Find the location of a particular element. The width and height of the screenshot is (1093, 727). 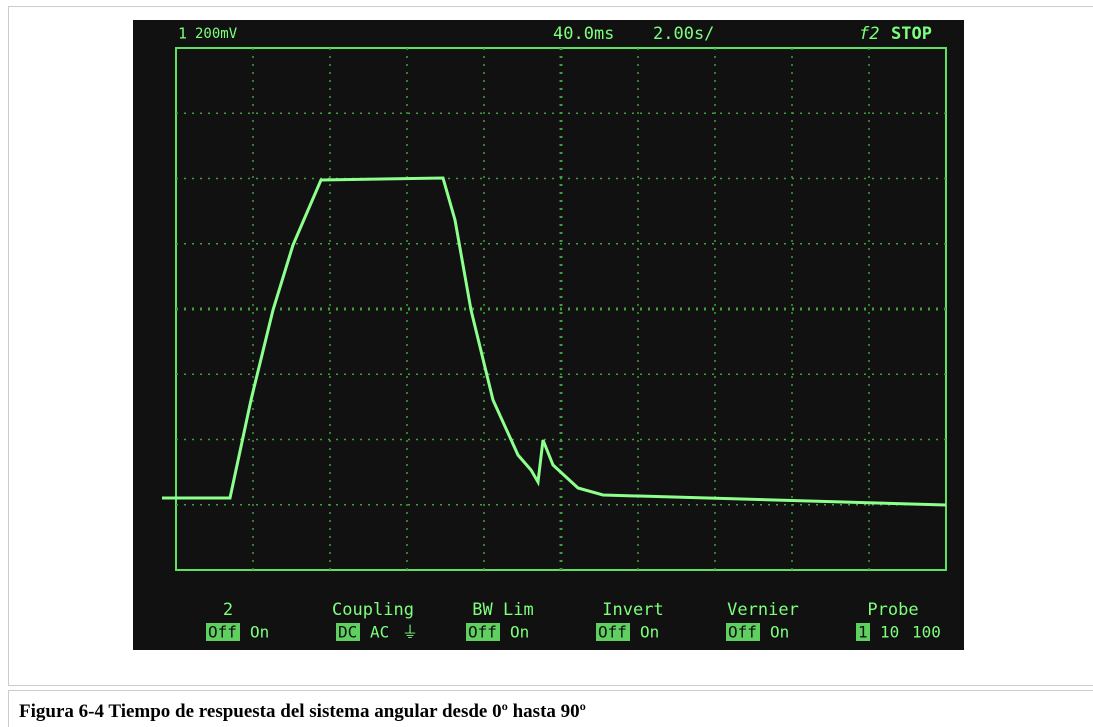

softkey-label: BW Lim is located at coordinates (502, 610).